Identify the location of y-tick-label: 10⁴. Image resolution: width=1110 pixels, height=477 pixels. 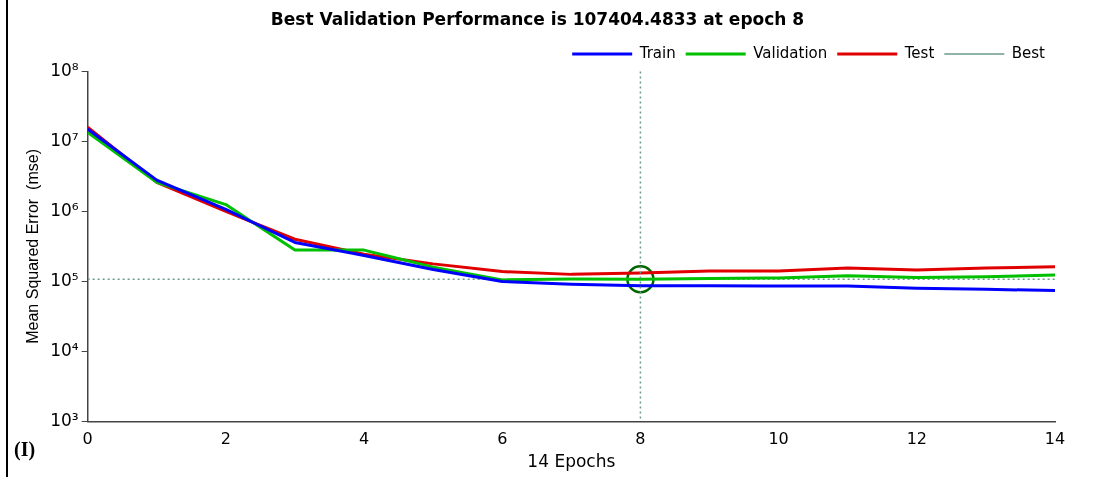
(64, 349).